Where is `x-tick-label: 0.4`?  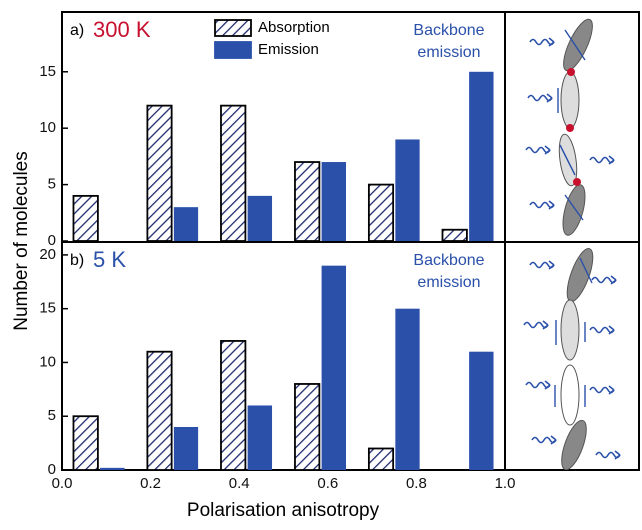 x-tick-label: 0.4 is located at coordinates (239, 483).